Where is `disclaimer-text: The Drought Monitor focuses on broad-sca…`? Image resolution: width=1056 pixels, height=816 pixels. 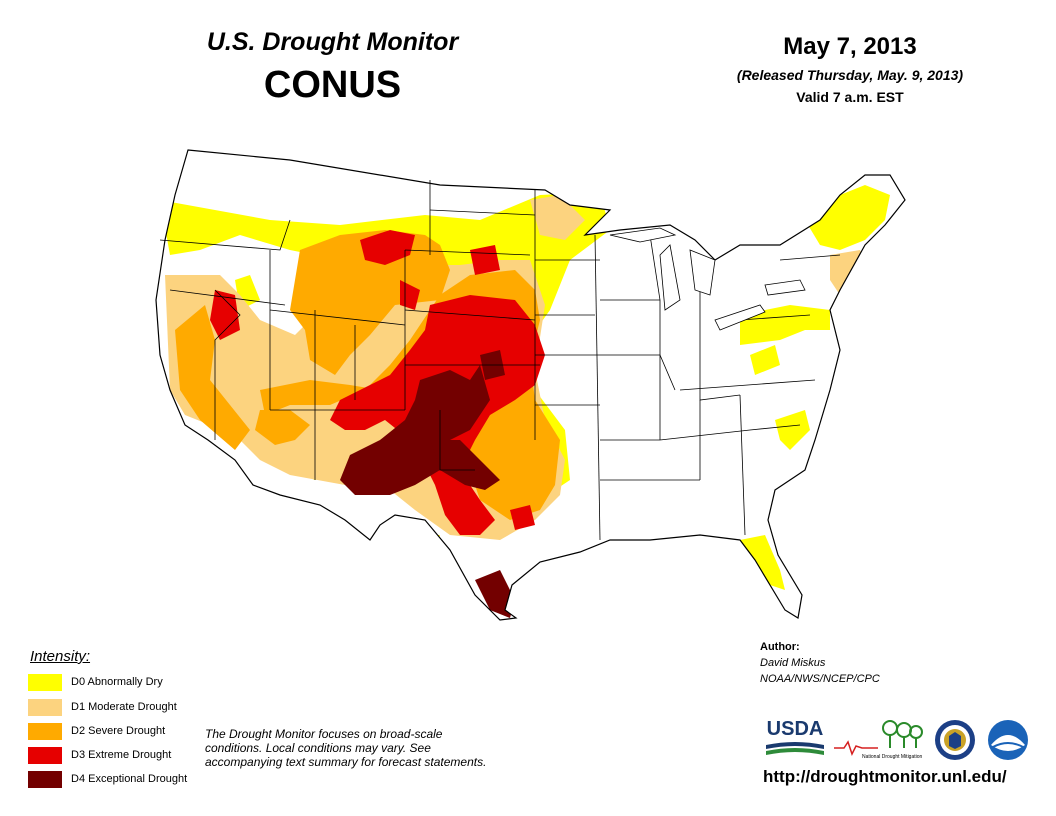 disclaimer-text: The Drought Monitor focuses on broad-sca… is located at coordinates (346, 748).